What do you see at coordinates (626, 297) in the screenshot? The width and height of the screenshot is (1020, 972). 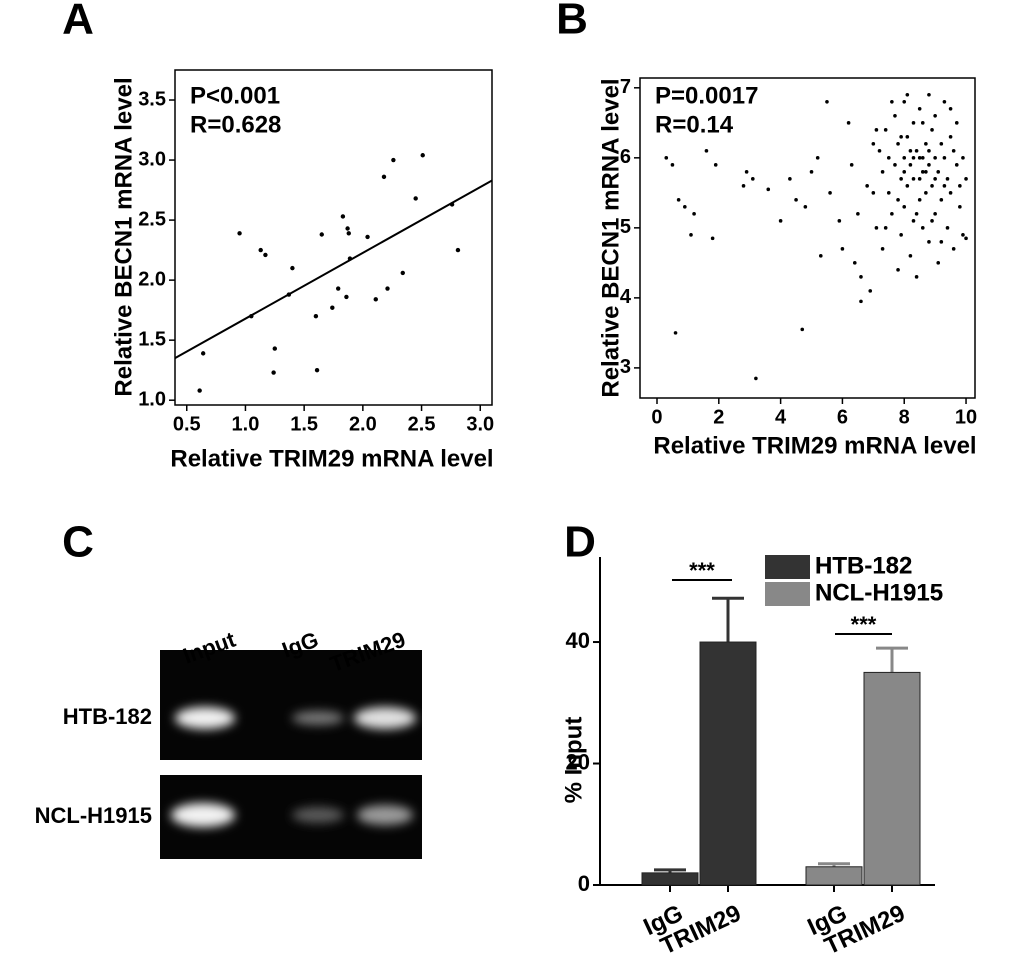 I see `y-tick-label: 4` at bounding box center [626, 297].